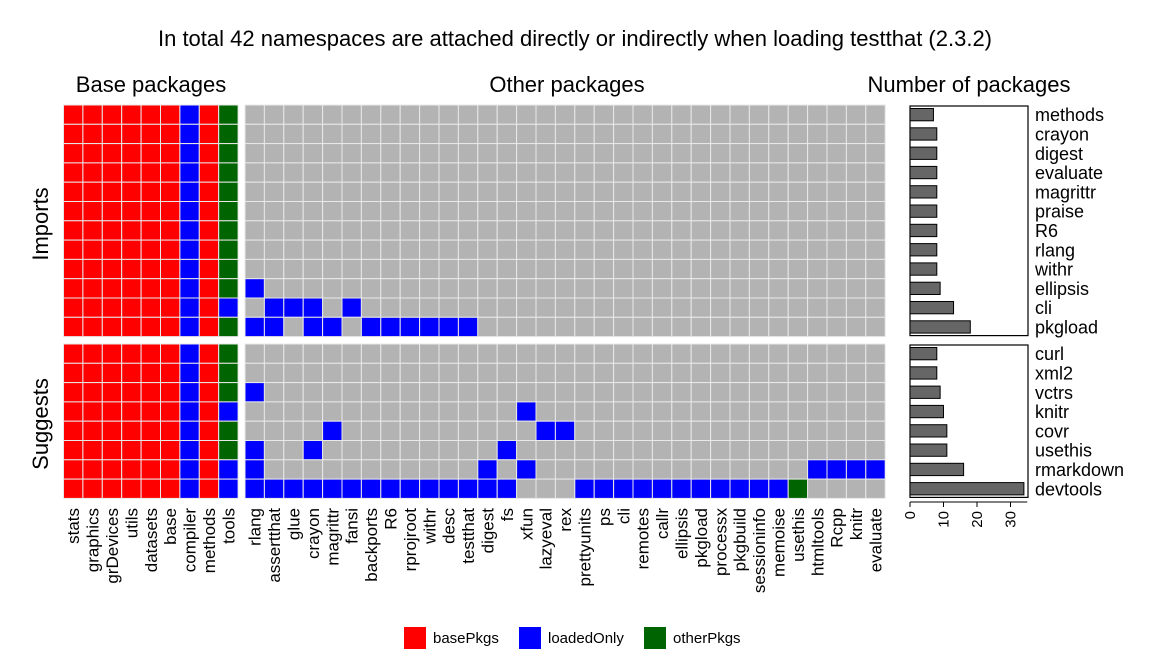 The width and height of the screenshot is (1151, 664). I want to click on row-label-praise: praise, so click(1059, 212).